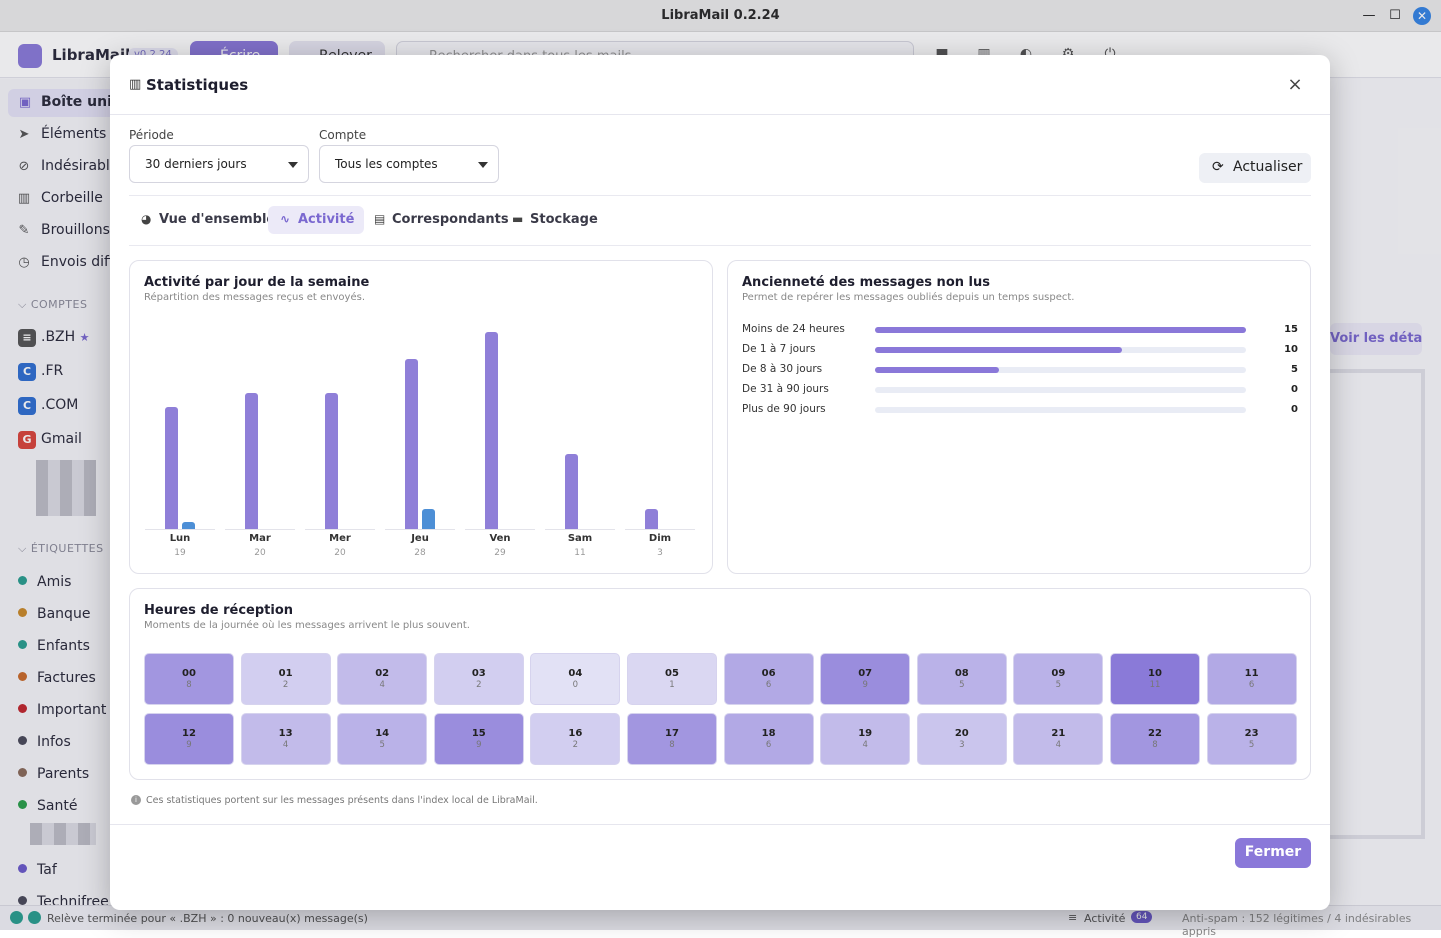  What do you see at coordinates (219, 164) in the screenshot?
I see `period-select: 30 derniers jours` at bounding box center [219, 164].